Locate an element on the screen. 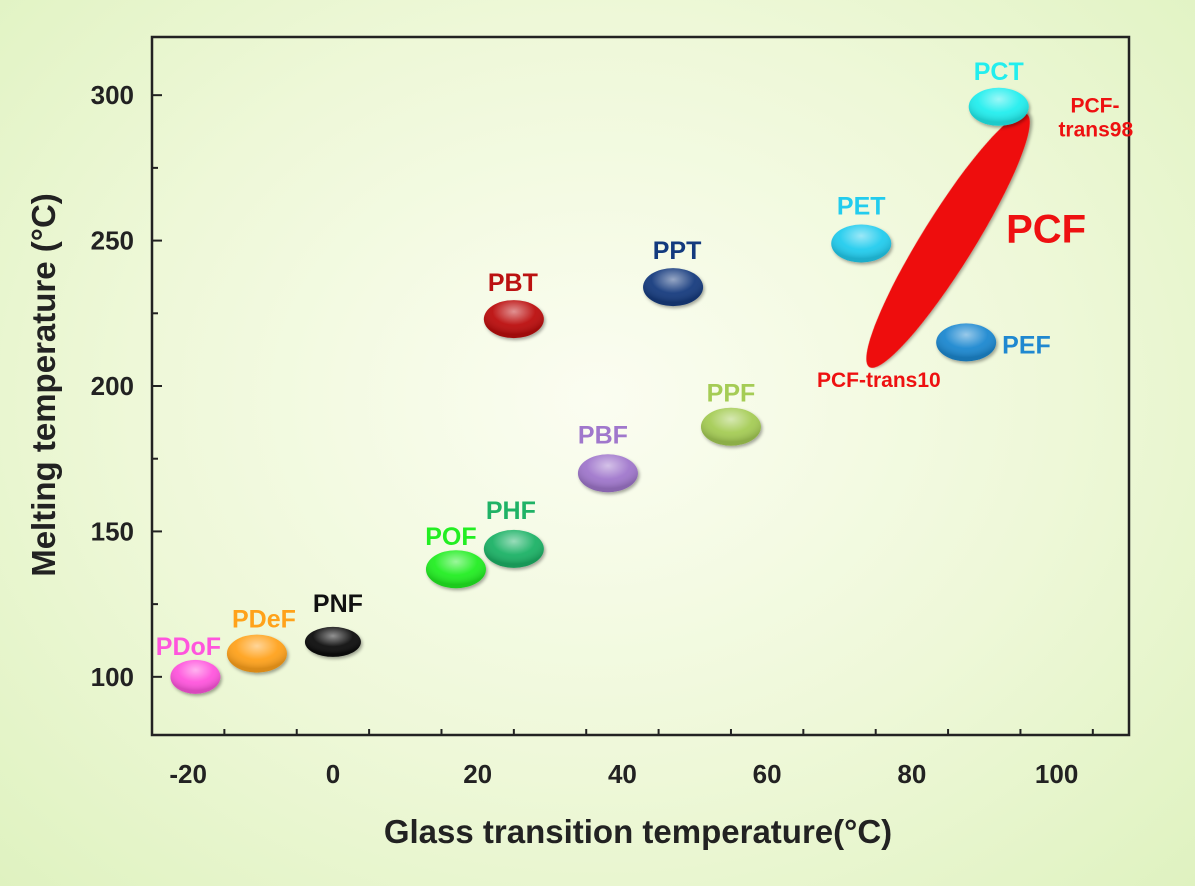 Image resolution: width=1195 pixels, height=886 pixels. point-label-ppf: PPF is located at coordinates (731, 394).